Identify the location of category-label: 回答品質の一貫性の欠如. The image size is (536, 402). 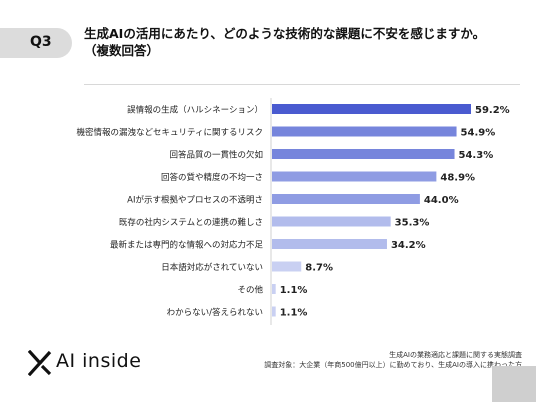
(216, 155).